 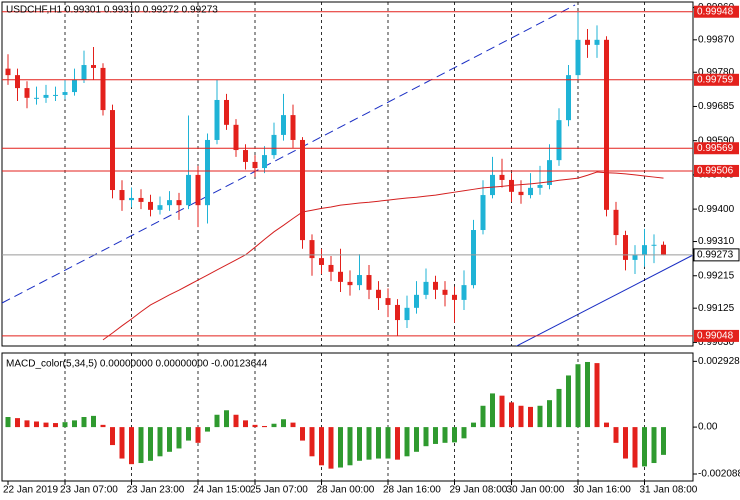 What do you see at coordinates (30, 490) in the screenshot?
I see `x-tick-label: 22 Jan 2019` at bounding box center [30, 490].